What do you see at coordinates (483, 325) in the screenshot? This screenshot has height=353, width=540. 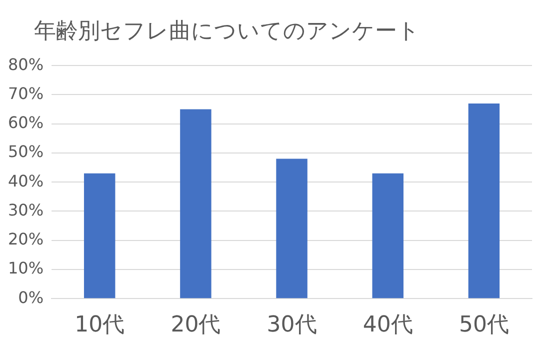 I see `x-tick-label: 50代` at bounding box center [483, 325].